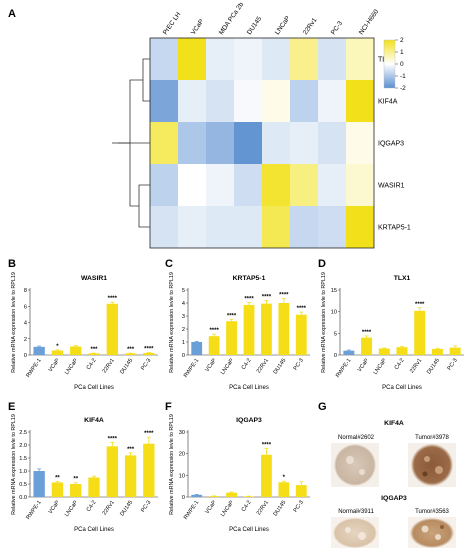 Image resolution: width=474 pixels, height=550 pixels. I want to click on y-tick-label: 2.5, so click(23, 433).